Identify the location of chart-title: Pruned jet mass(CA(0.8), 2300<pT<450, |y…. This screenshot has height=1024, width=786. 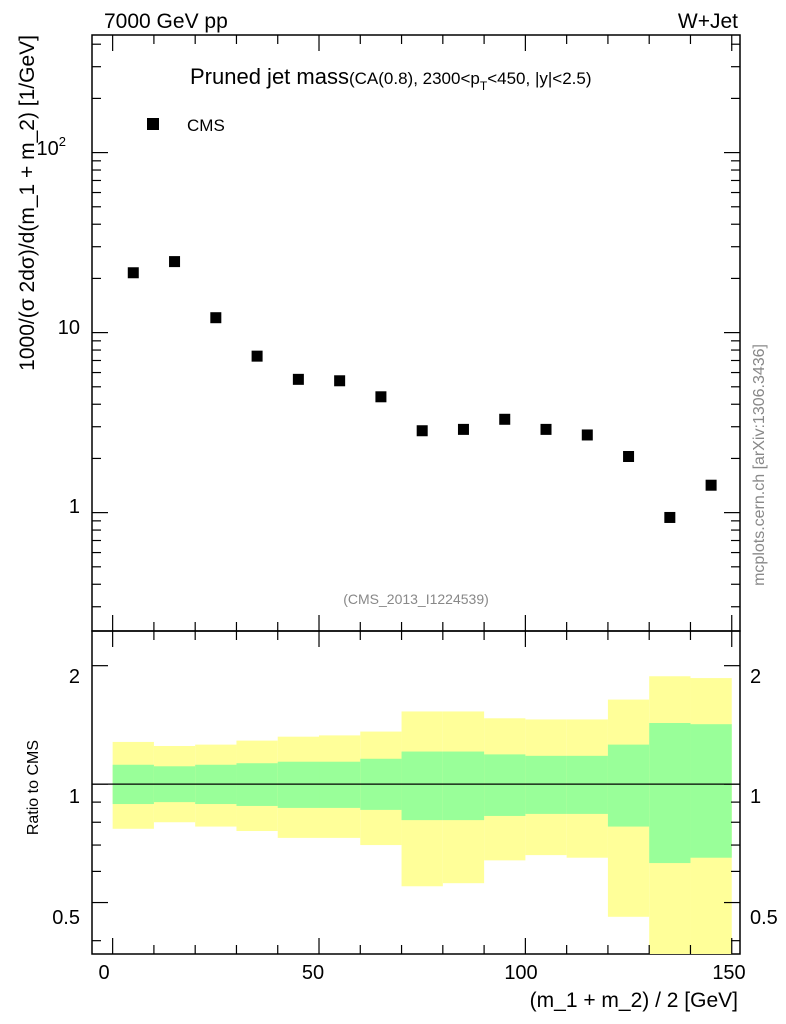
(391, 78).